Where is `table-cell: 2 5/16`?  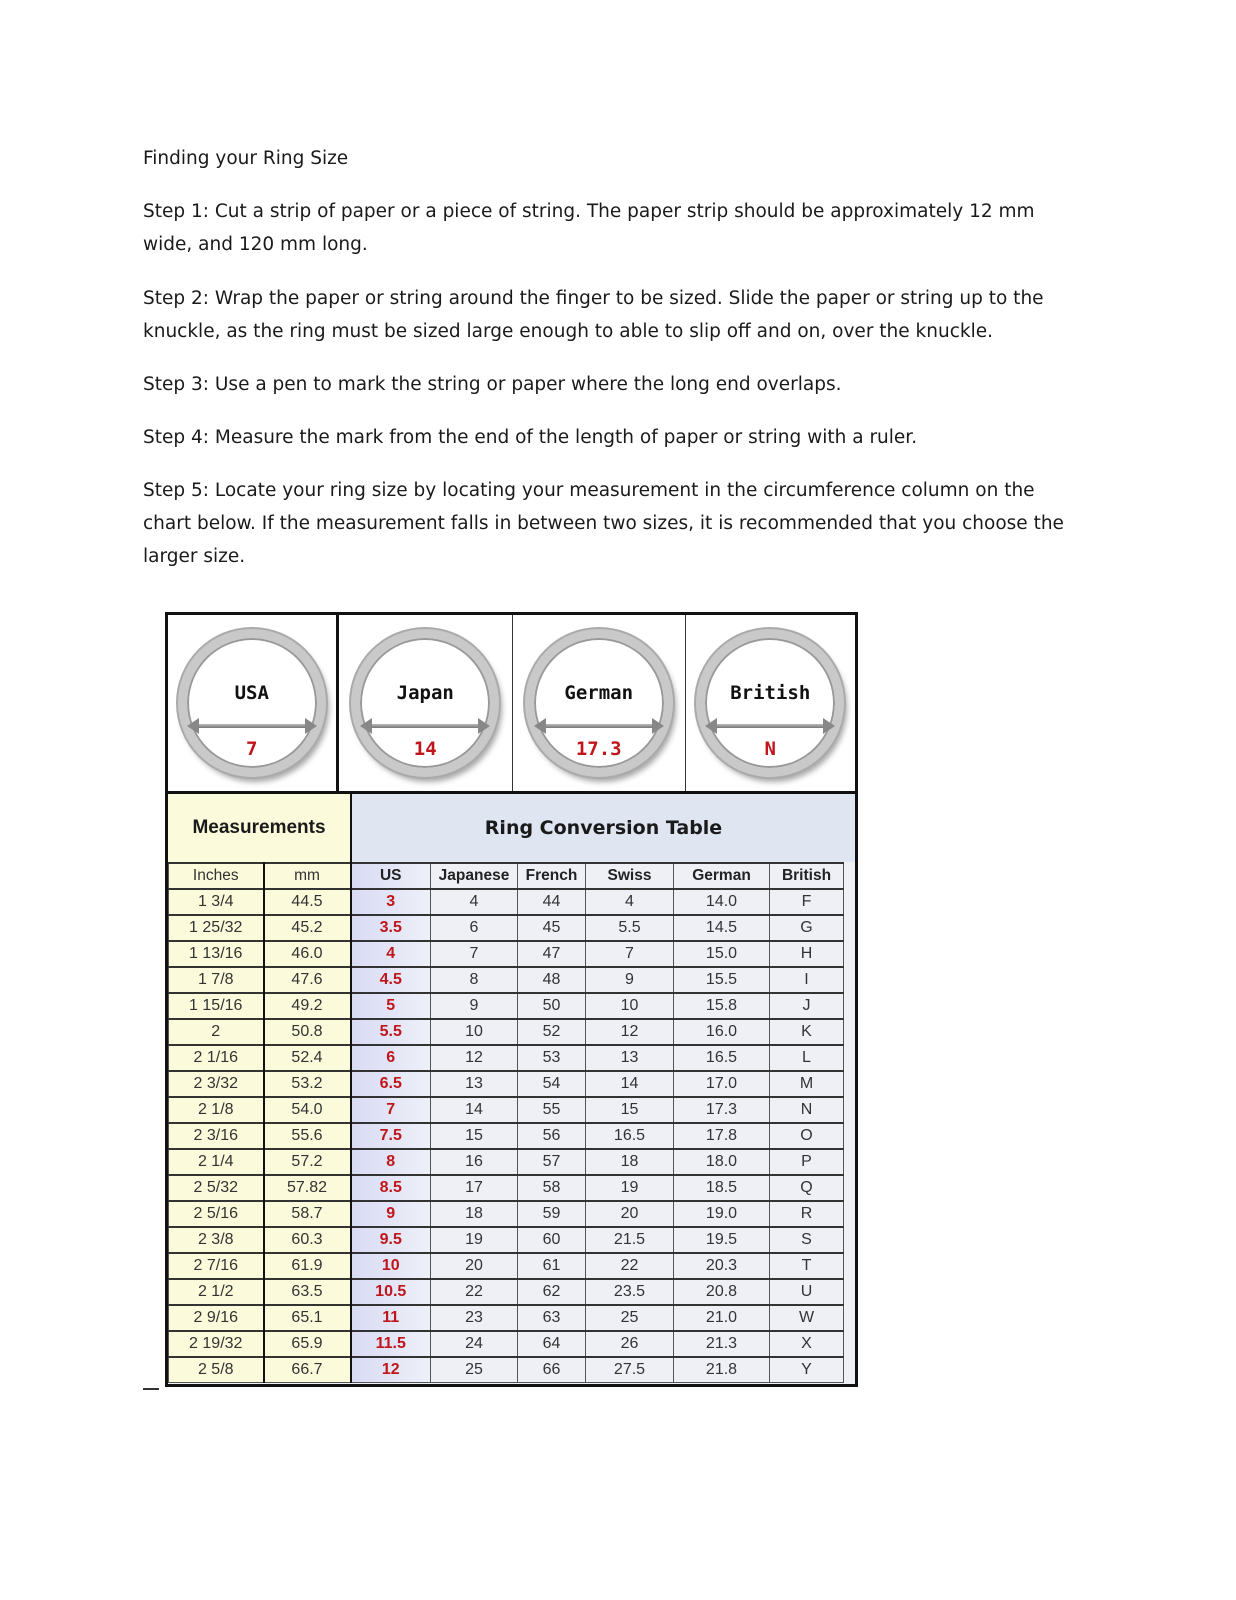
table-cell: 2 5/16 is located at coordinates (216, 1214).